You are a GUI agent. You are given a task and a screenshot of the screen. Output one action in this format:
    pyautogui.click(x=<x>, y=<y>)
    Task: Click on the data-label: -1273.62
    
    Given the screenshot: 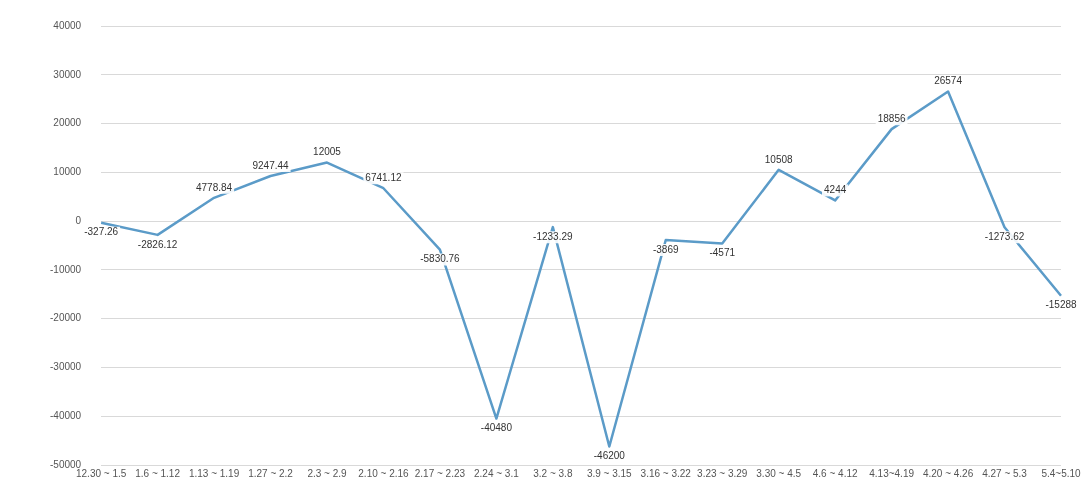 What is the action you would take?
    pyautogui.click(x=1004, y=237)
    